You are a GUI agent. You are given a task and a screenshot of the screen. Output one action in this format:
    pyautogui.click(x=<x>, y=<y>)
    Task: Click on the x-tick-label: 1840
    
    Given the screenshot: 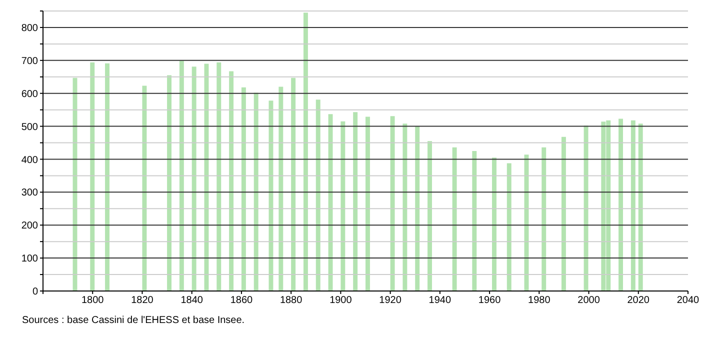 What is the action you would take?
    pyautogui.click(x=192, y=300)
    